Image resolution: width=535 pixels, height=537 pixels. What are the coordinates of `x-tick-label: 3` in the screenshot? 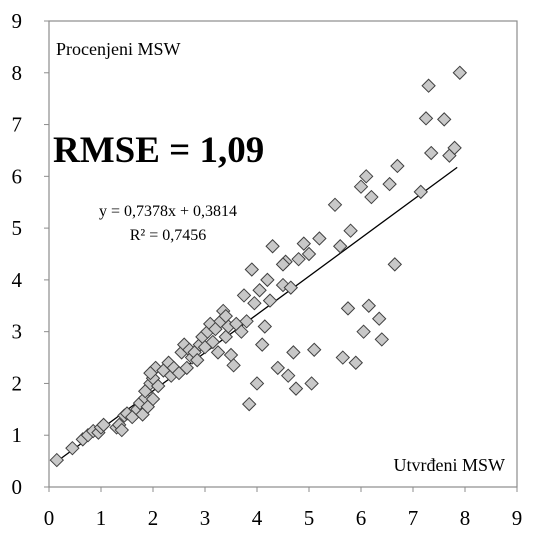 It's located at (205, 518).